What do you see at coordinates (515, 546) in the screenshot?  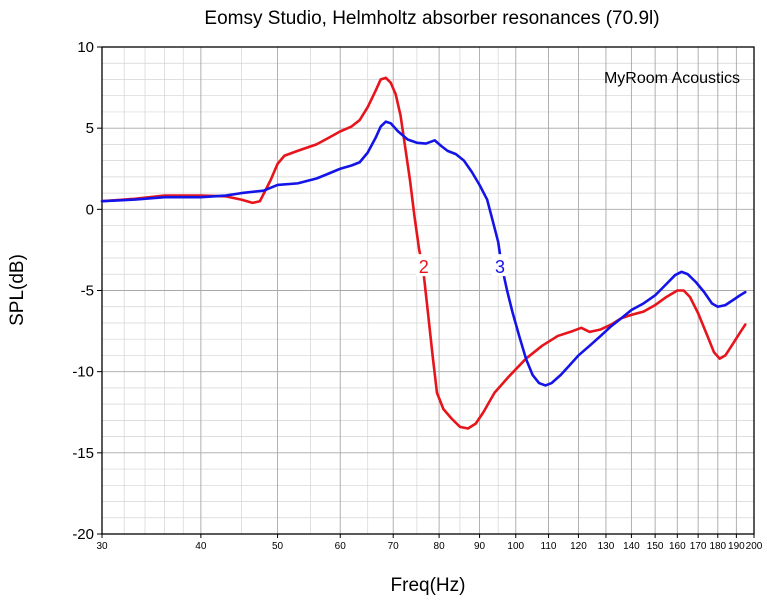 I see `x-tick-label: 100` at bounding box center [515, 546].